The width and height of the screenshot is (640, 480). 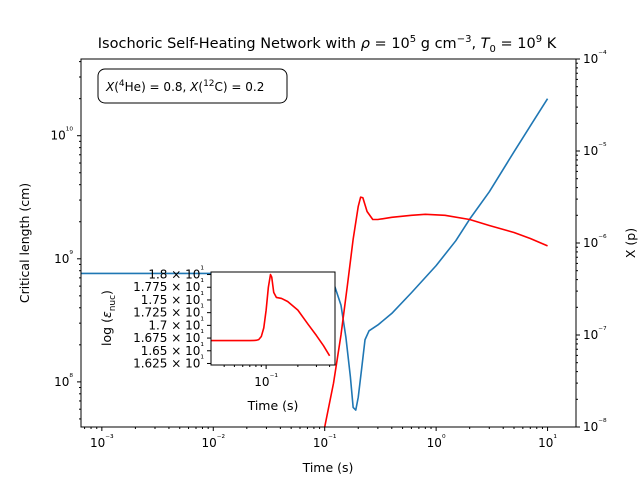 What do you see at coordinates (266, 381) in the screenshot?
I see `inset-x-tick-label: 10⁻¹` at bounding box center [266, 381].